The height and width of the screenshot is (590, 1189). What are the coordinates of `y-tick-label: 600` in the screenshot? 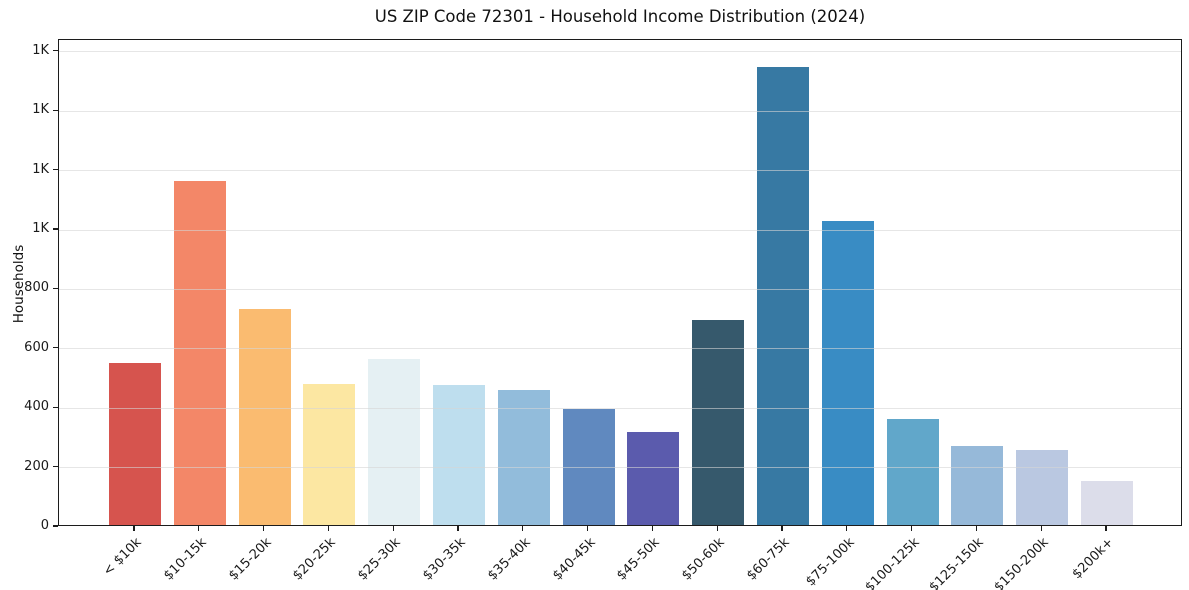 It's located at (36, 347).